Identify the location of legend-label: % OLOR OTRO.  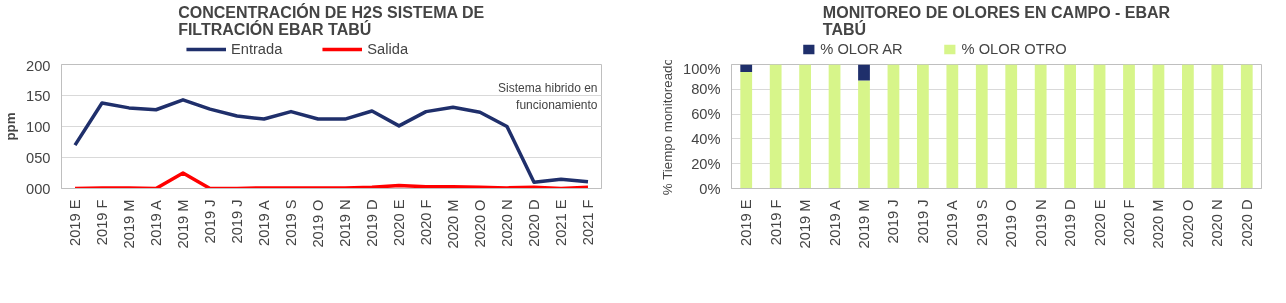
(1014, 49).